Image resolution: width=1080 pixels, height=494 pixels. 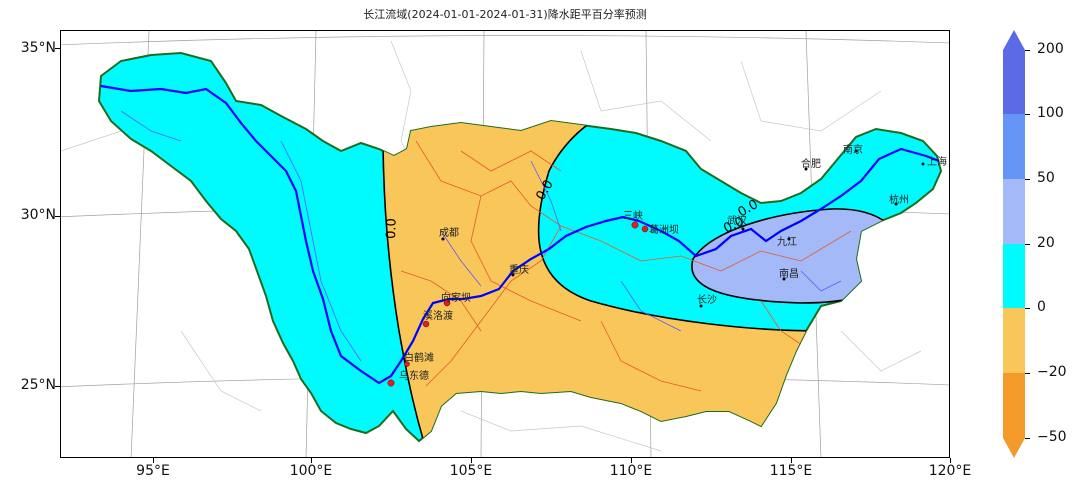 What do you see at coordinates (811, 163) in the screenshot?
I see `city-label-hefei: 合肥` at bounding box center [811, 163].